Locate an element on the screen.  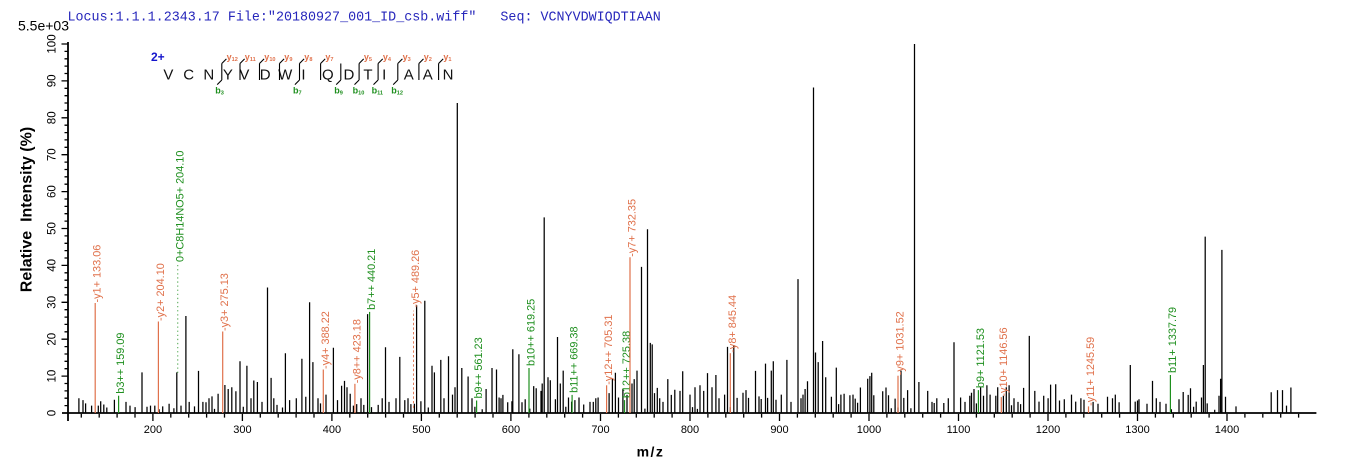
svg-text: C is located at coordinates (188, 75).